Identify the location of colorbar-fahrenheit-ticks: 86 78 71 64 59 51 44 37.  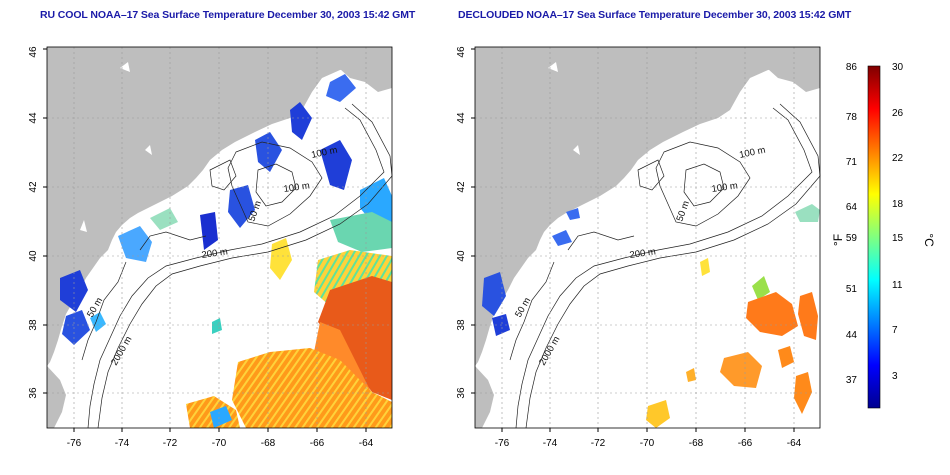
(852, 224).